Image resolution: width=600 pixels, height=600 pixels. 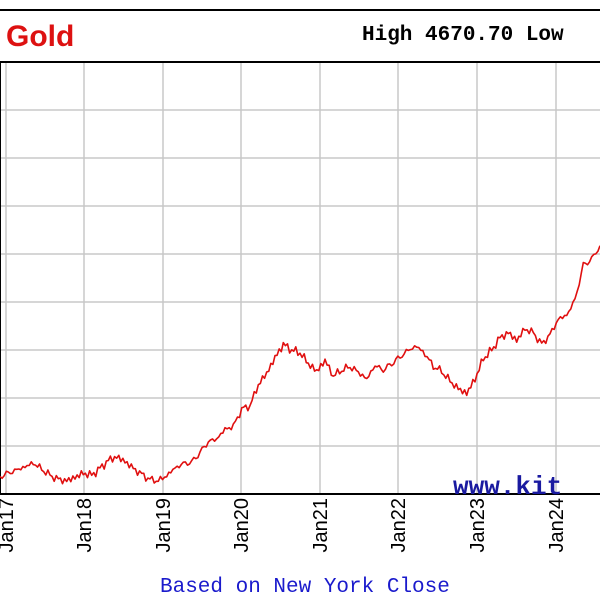 I want to click on x-tick-label: Jan21, so click(x=321, y=525).